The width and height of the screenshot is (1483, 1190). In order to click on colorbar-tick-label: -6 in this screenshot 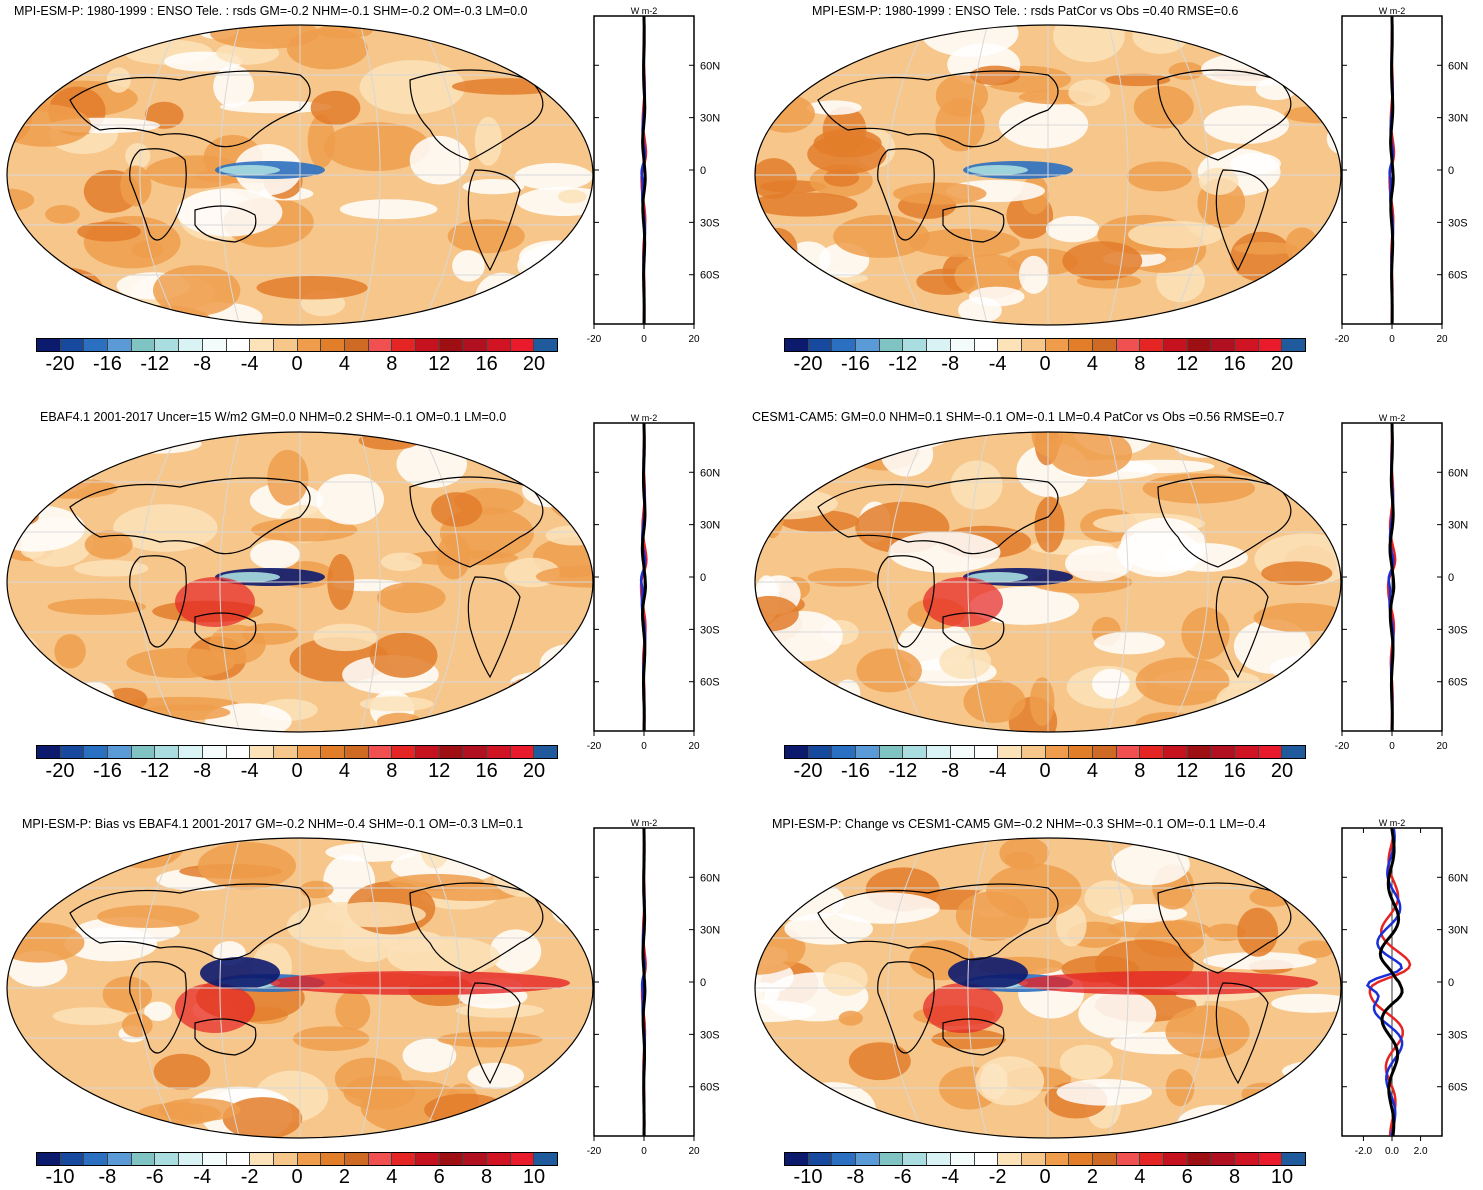, I will do `click(154, 1177)`.